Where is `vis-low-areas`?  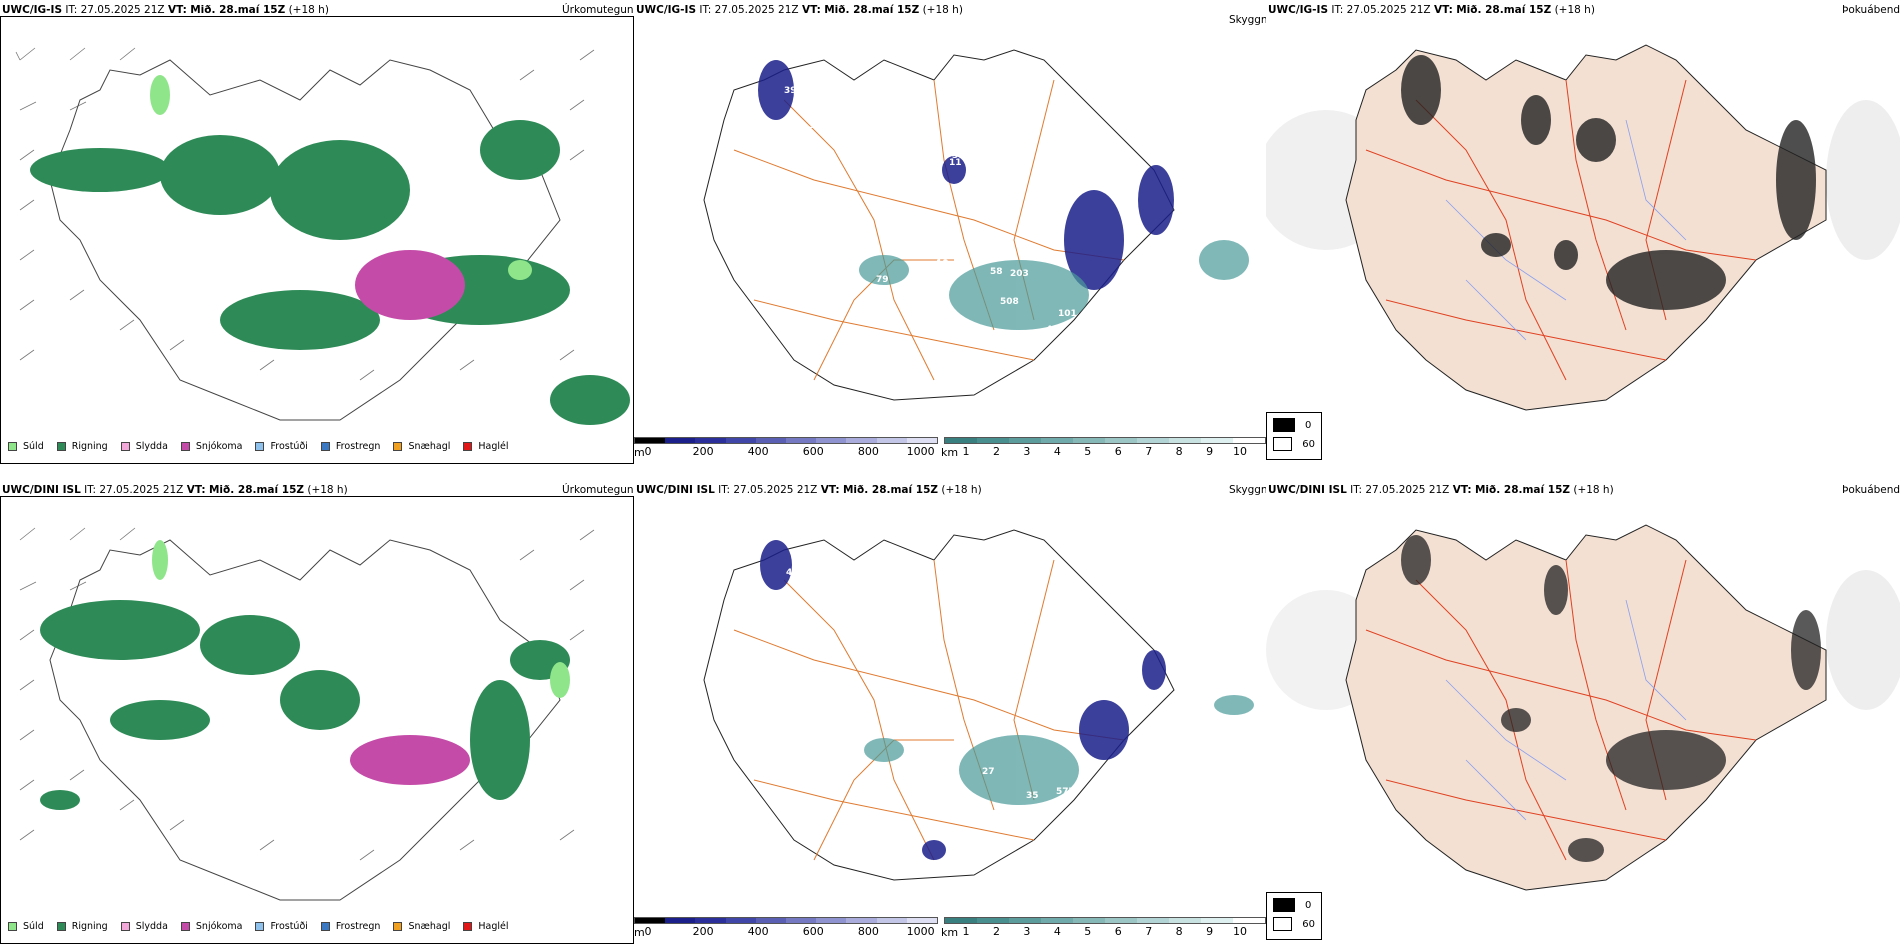 vis-low-areas is located at coordinates (966, 175).